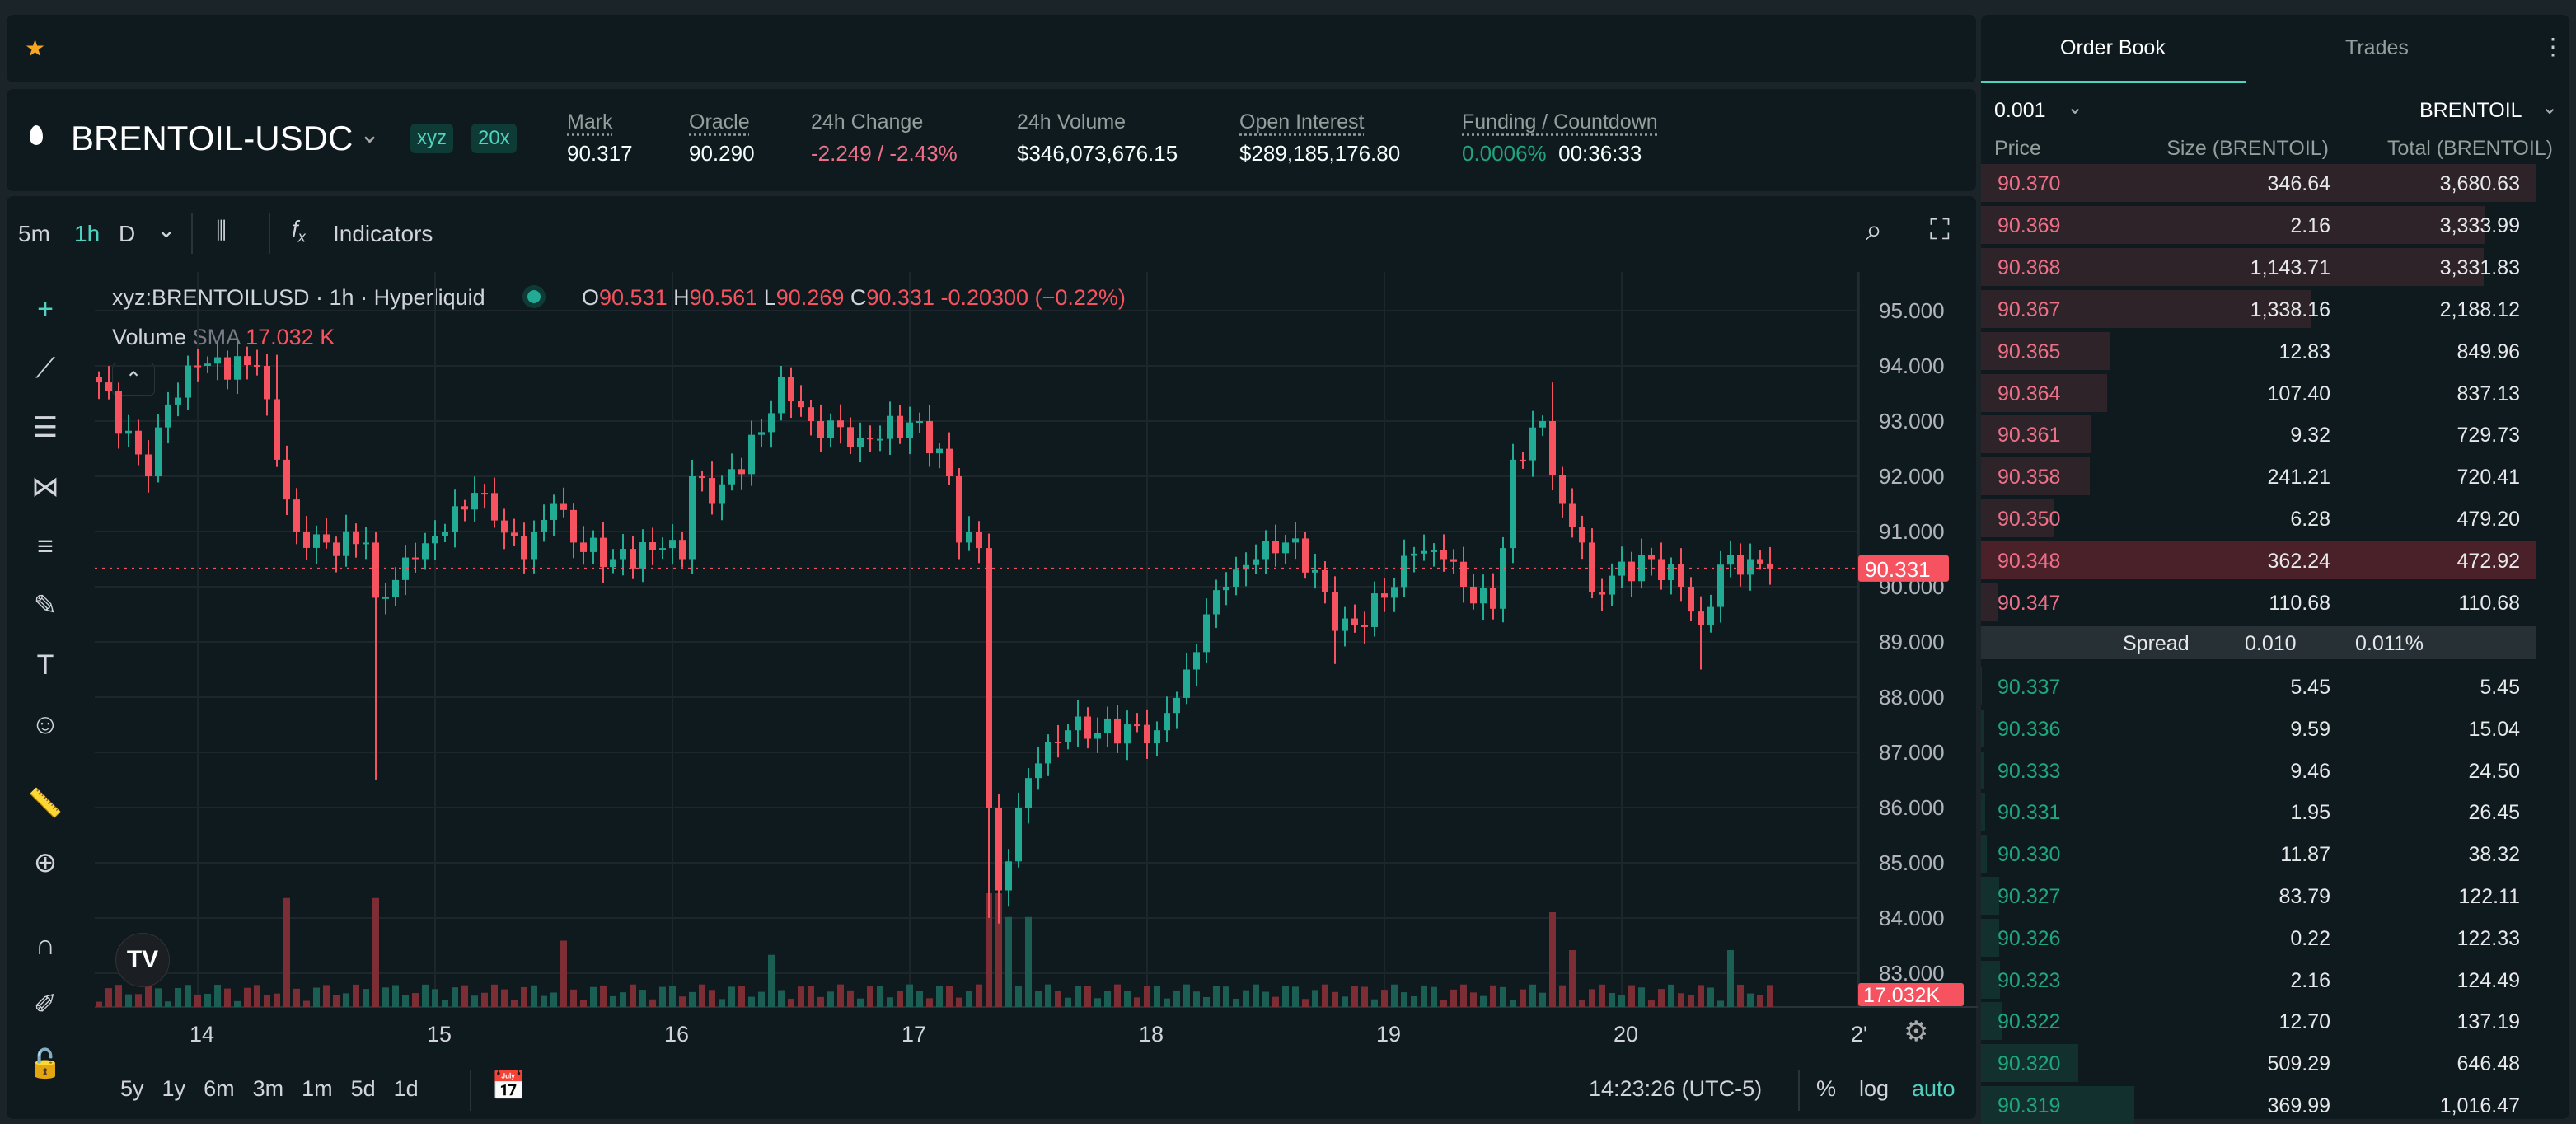 The width and height of the screenshot is (2576, 1124). What do you see at coordinates (2470, 110) in the screenshot?
I see `unit-select: BRENTOIL` at bounding box center [2470, 110].